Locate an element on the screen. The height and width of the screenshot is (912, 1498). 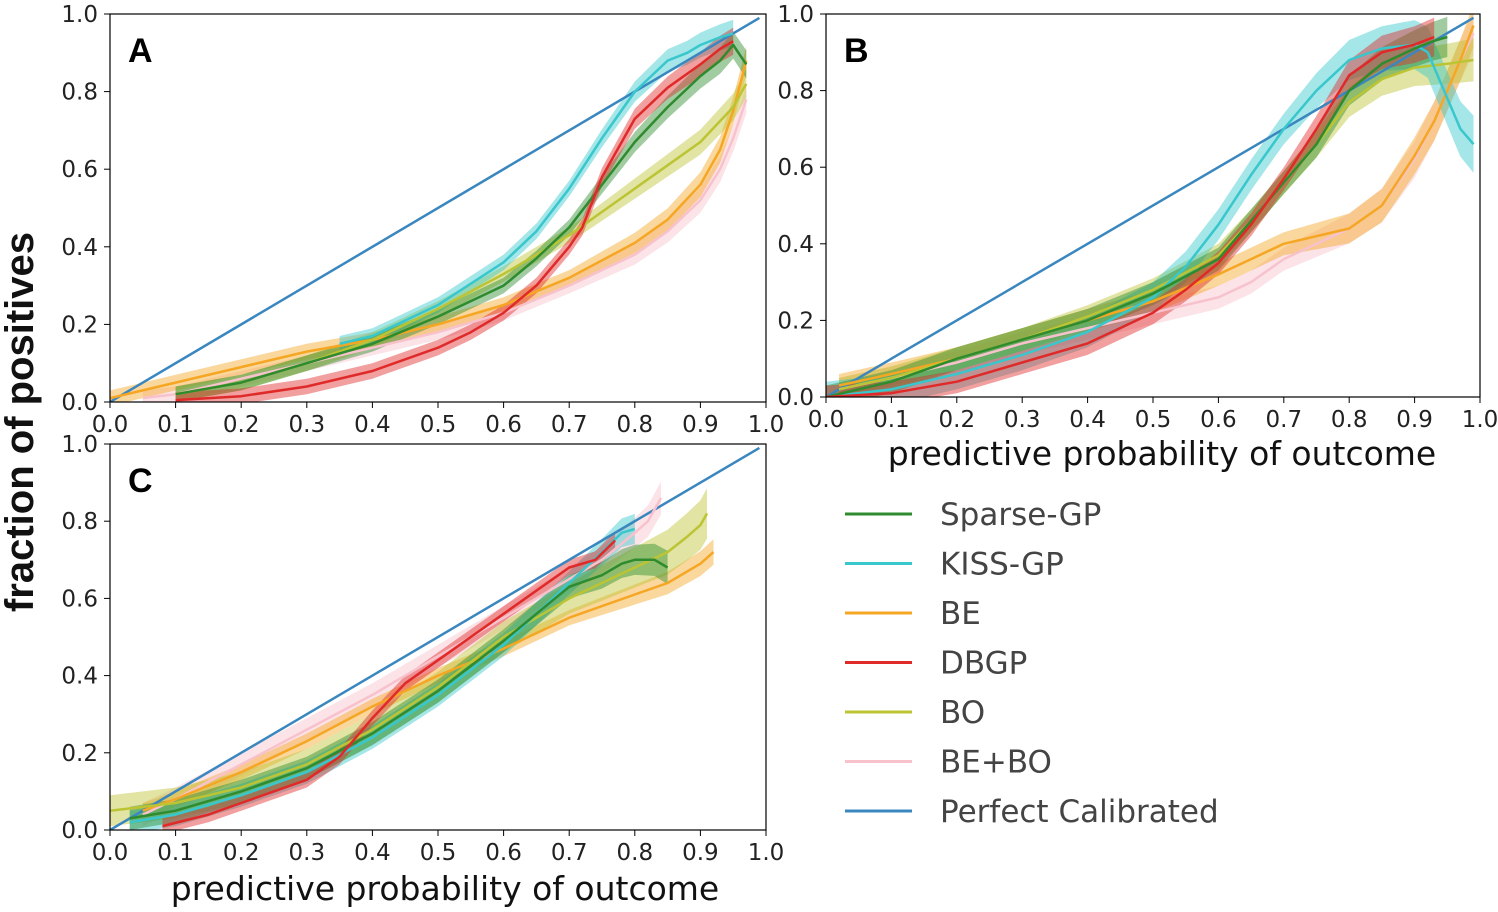
legend-label: BO is located at coordinates (962, 713).